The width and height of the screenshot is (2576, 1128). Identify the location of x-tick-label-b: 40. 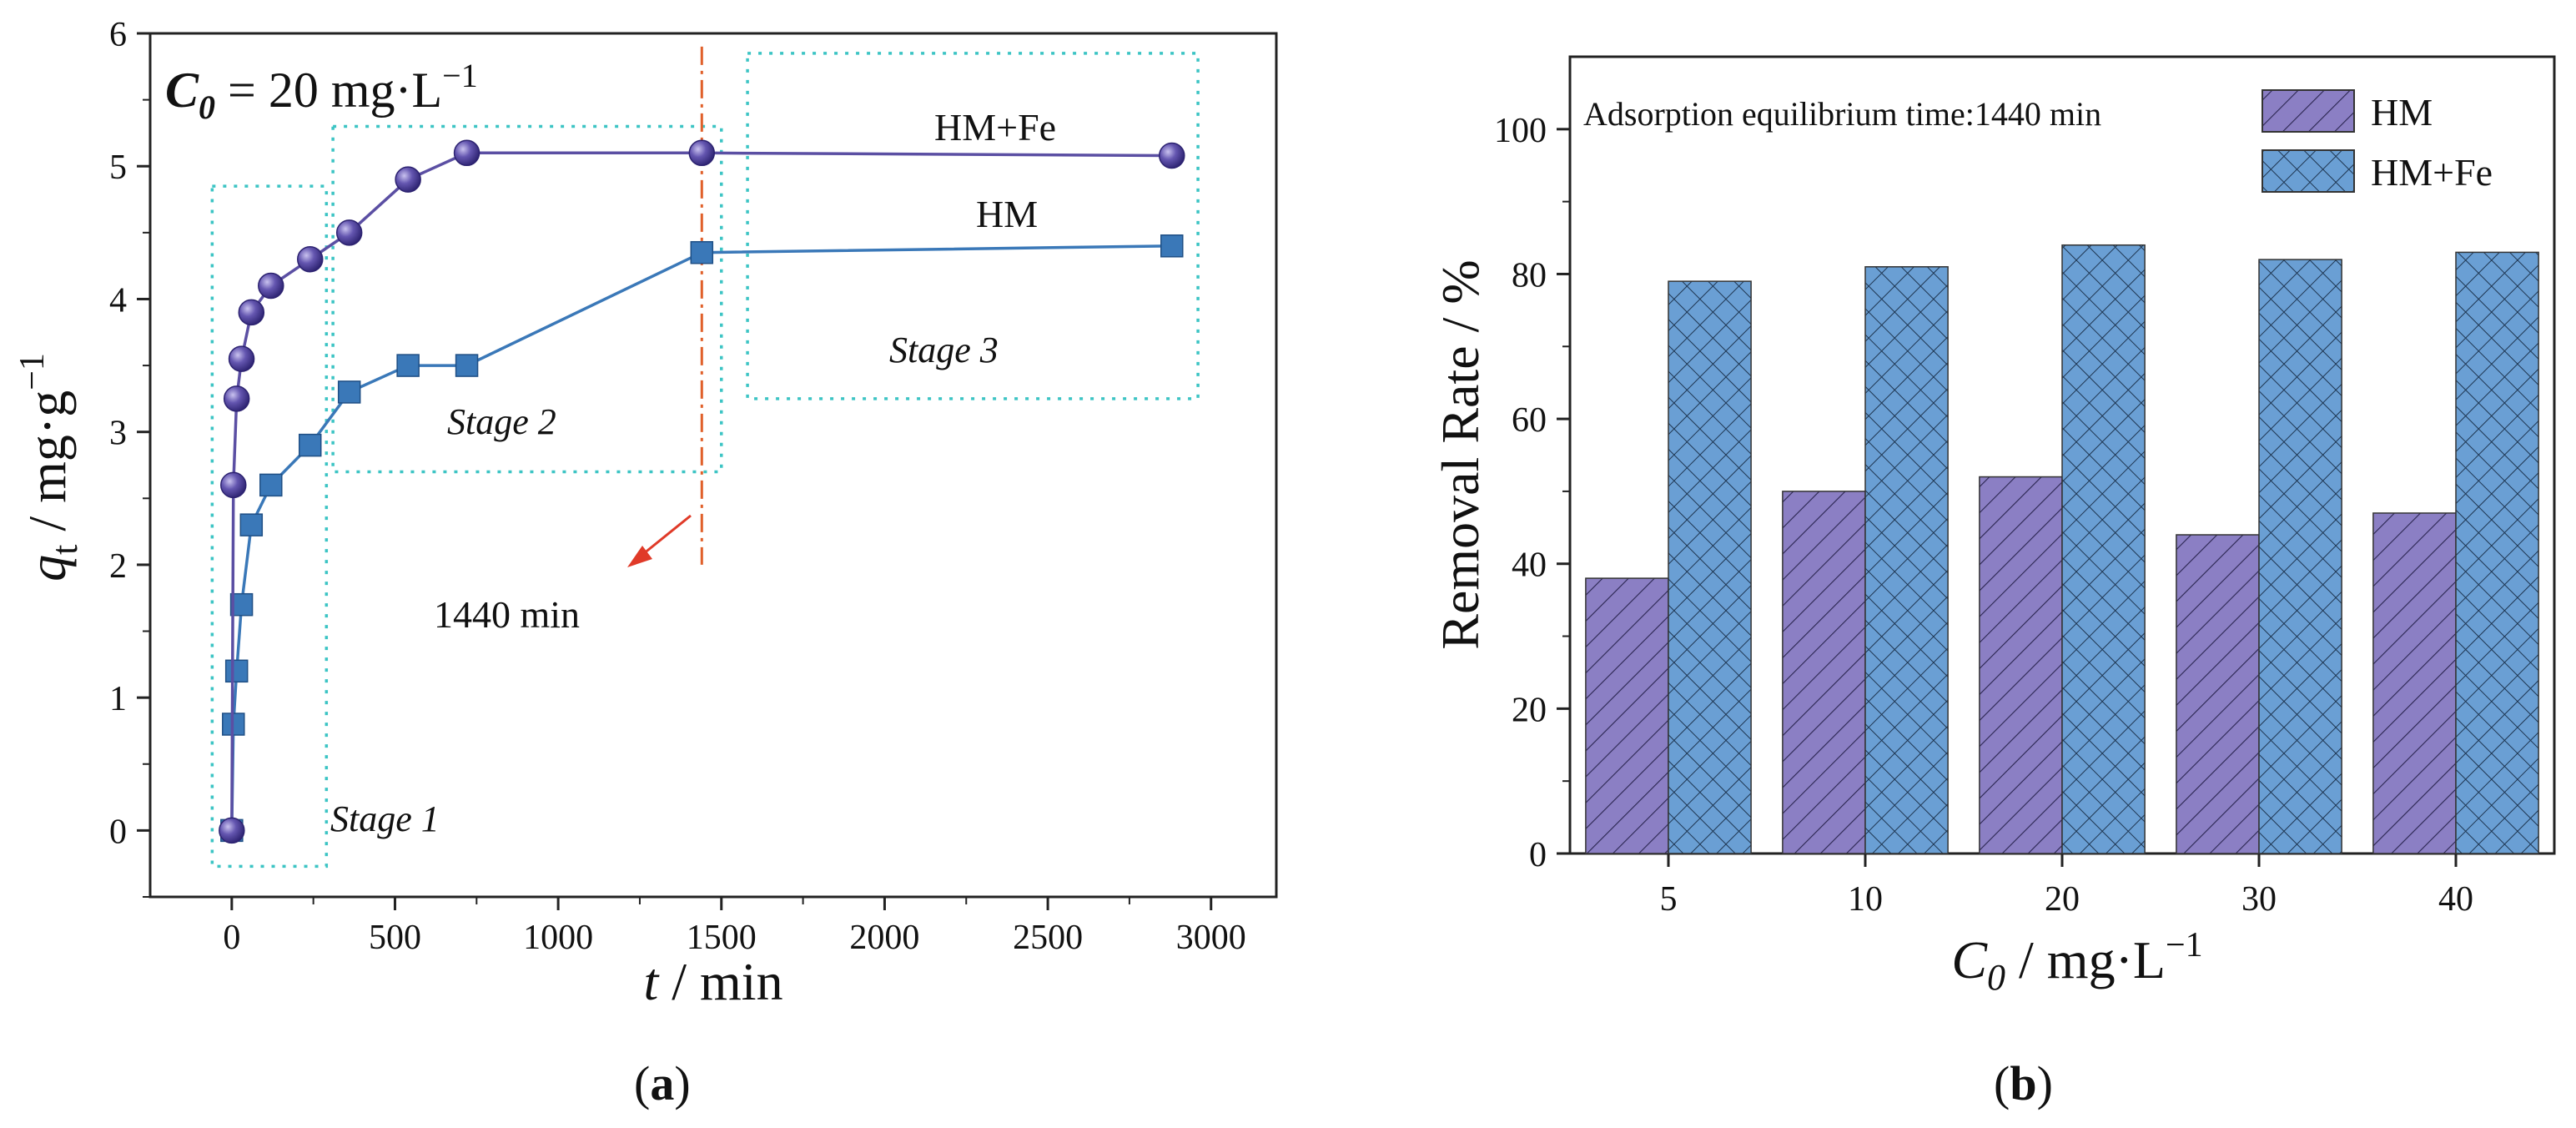
(2455, 900).